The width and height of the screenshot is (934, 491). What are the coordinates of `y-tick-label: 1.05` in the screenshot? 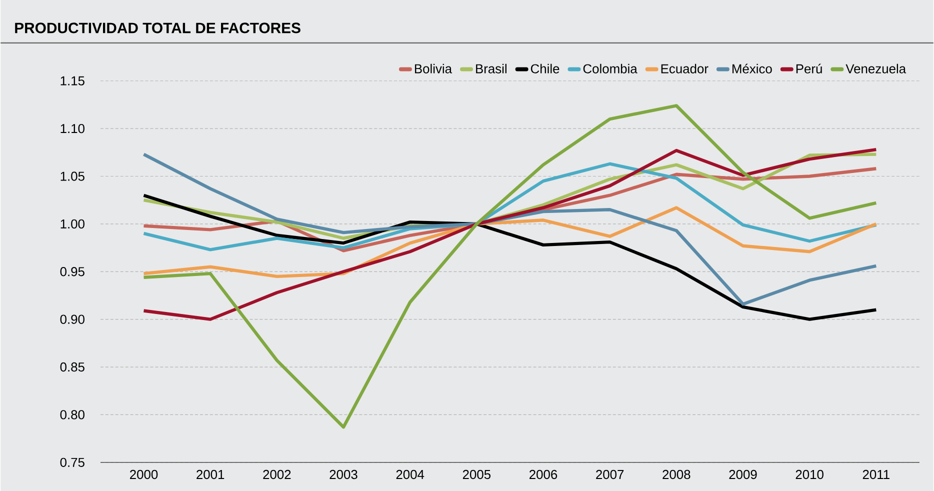 It's located at (72, 176).